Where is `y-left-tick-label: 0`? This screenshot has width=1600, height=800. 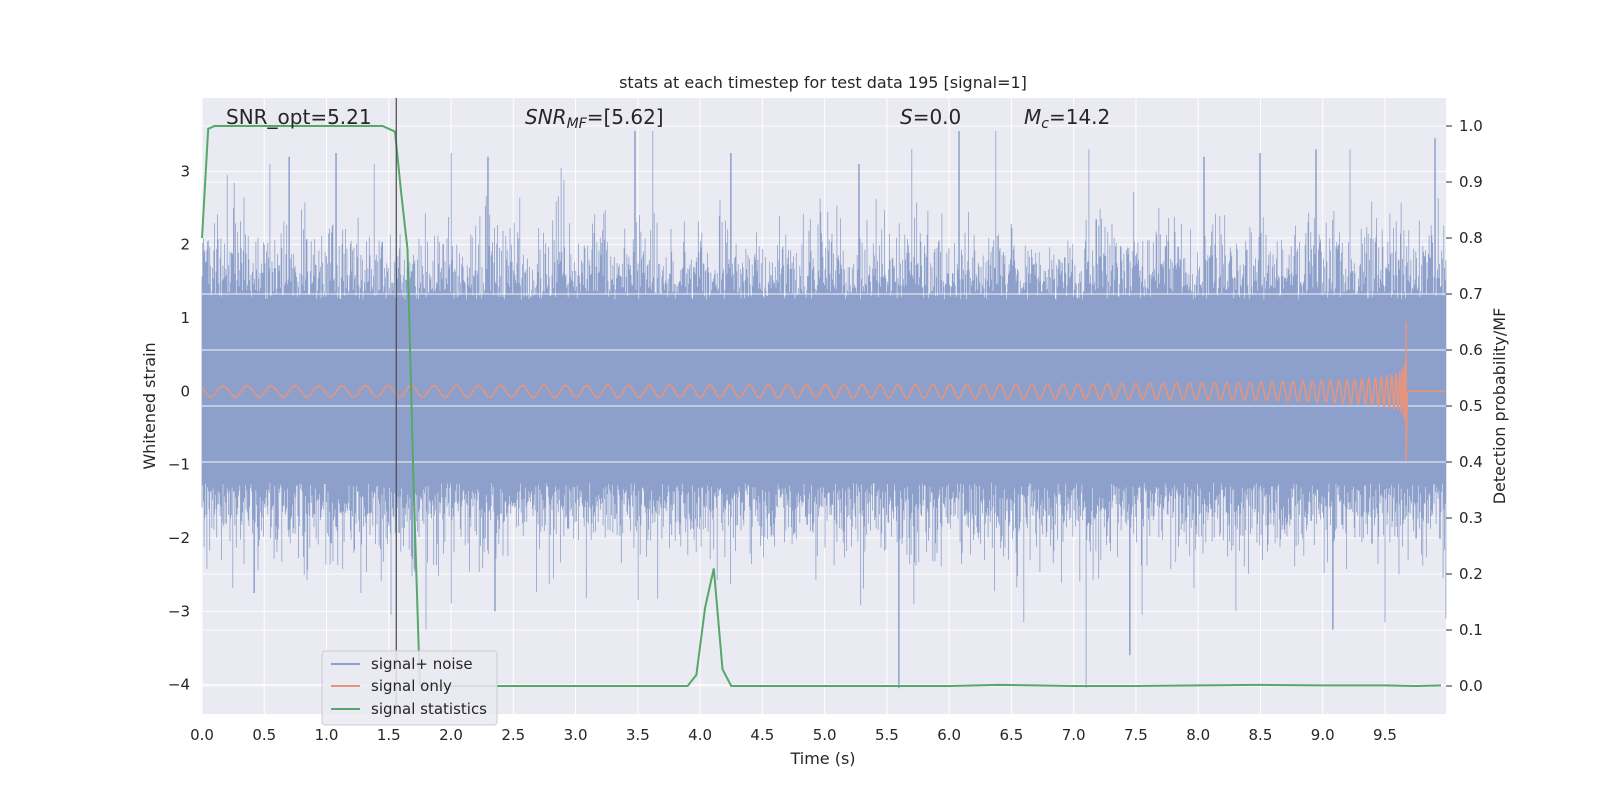
y-left-tick-label: 0 is located at coordinates (185, 391).